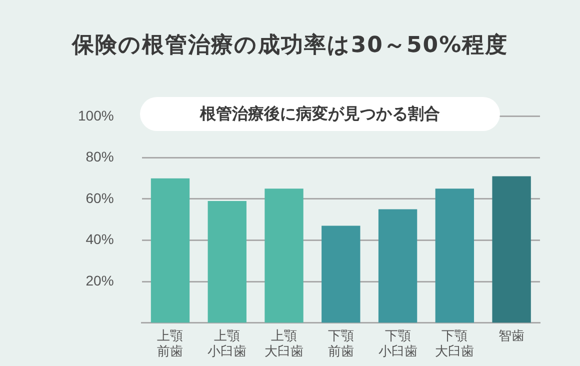 The width and height of the screenshot is (580, 366). What do you see at coordinates (100, 156) in the screenshot?
I see `y-tick-label: 80%` at bounding box center [100, 156].